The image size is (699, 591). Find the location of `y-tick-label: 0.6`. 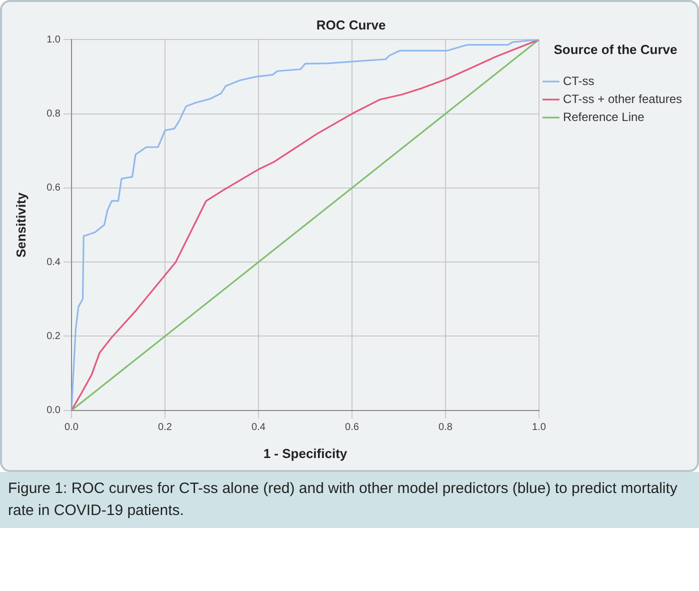

y-tick-label: 0.6 is located at coordinates (53, 188).